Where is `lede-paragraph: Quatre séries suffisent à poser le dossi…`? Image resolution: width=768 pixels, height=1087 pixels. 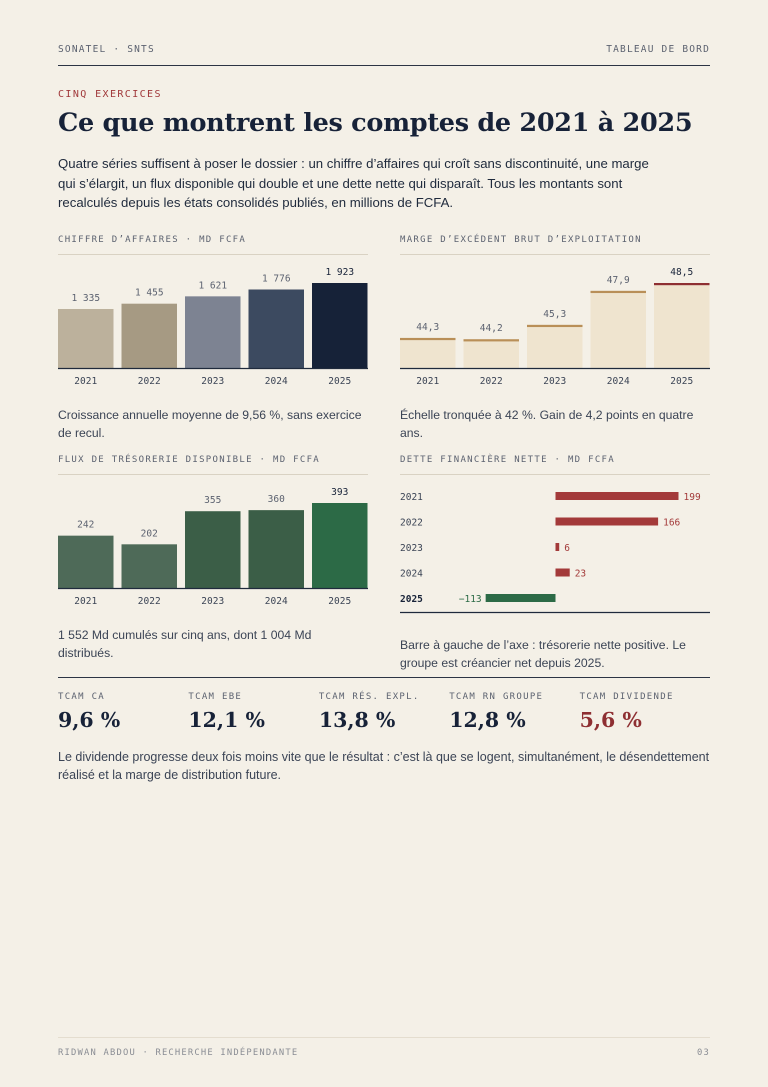 lede-paragraph: Quatre séries suffisent à poser le dossi… is located at coordinates (353, 183).